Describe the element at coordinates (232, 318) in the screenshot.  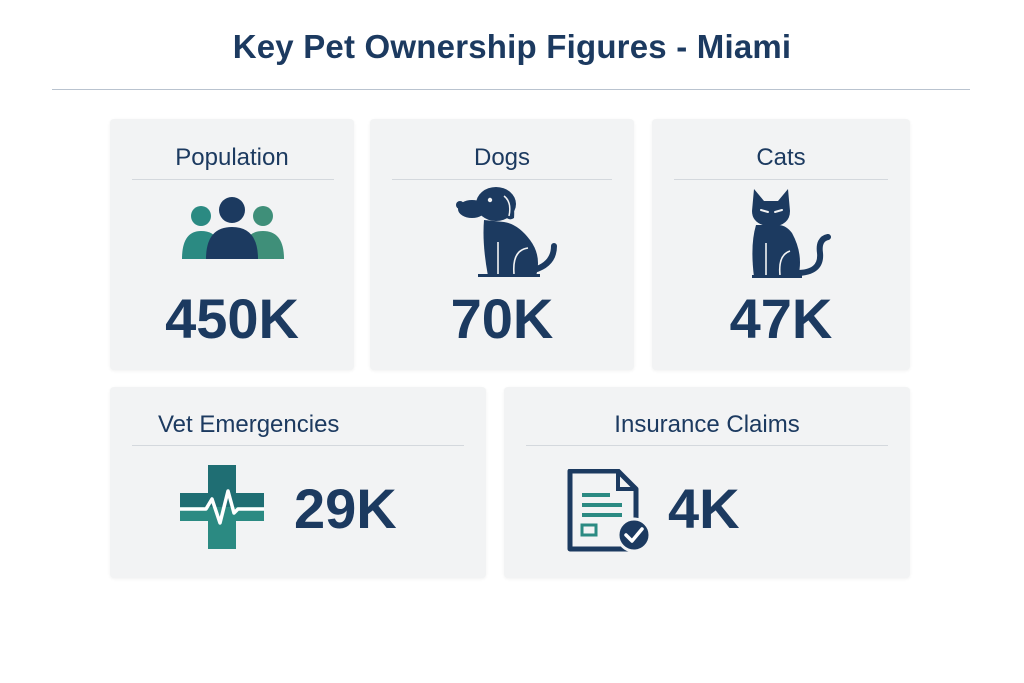
I see `card-value: 450K` at that location.